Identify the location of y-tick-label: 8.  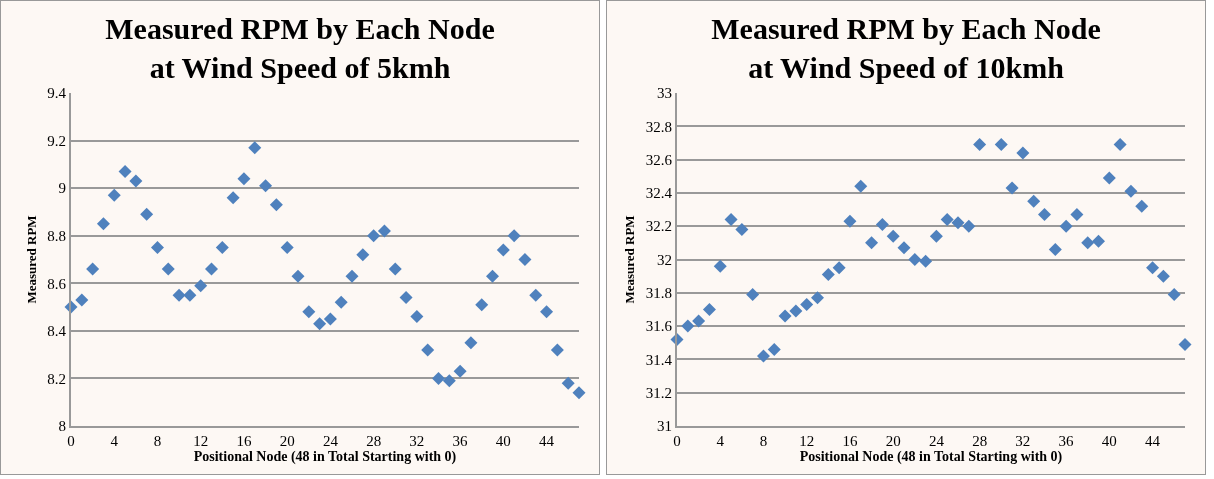
(62, 426).